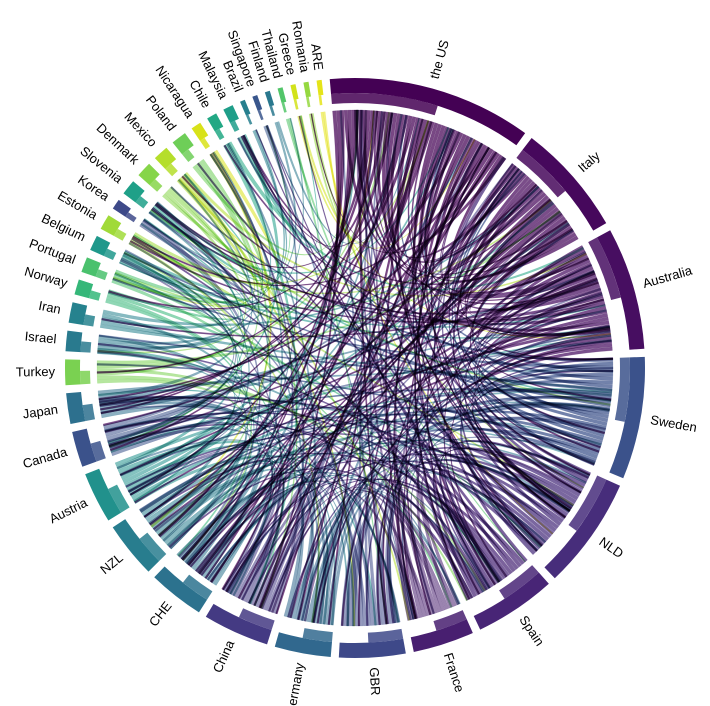  I want to click on label-france: France, so click(454, 672).